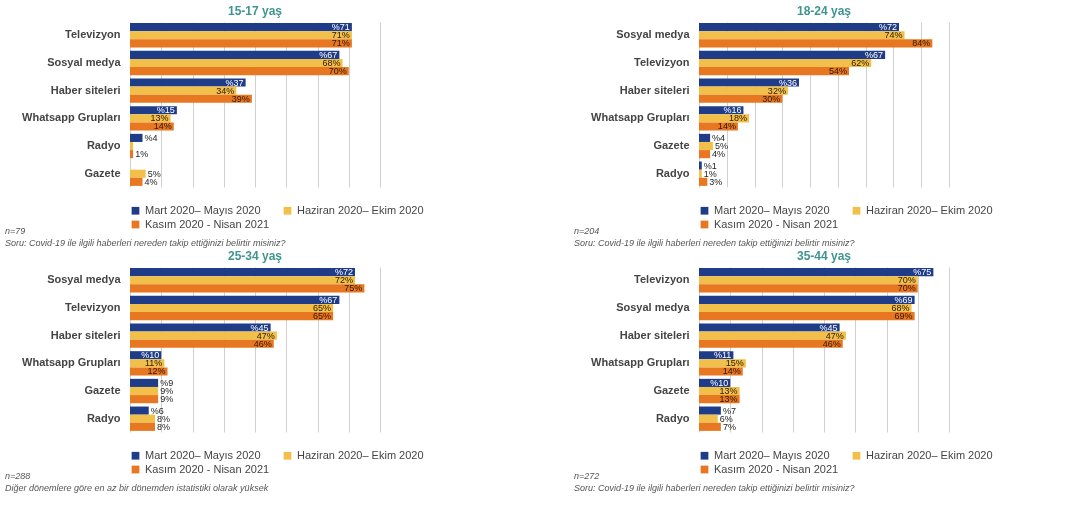 The width and height of the screenshot is (1078, 511). What do you see at coordinates (831, 343) in the screenshot?
I see `data-label: 46%` at bounding box center [831, 343].